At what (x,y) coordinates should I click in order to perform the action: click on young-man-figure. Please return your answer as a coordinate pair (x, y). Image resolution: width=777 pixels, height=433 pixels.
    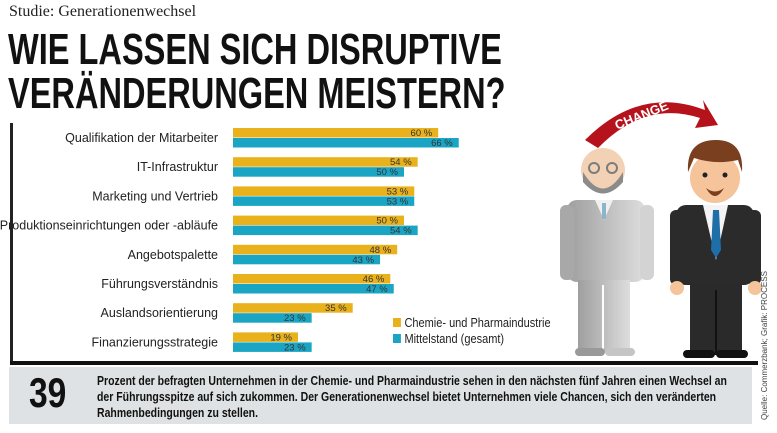
    Looking at the image, I should click on (716, 249).